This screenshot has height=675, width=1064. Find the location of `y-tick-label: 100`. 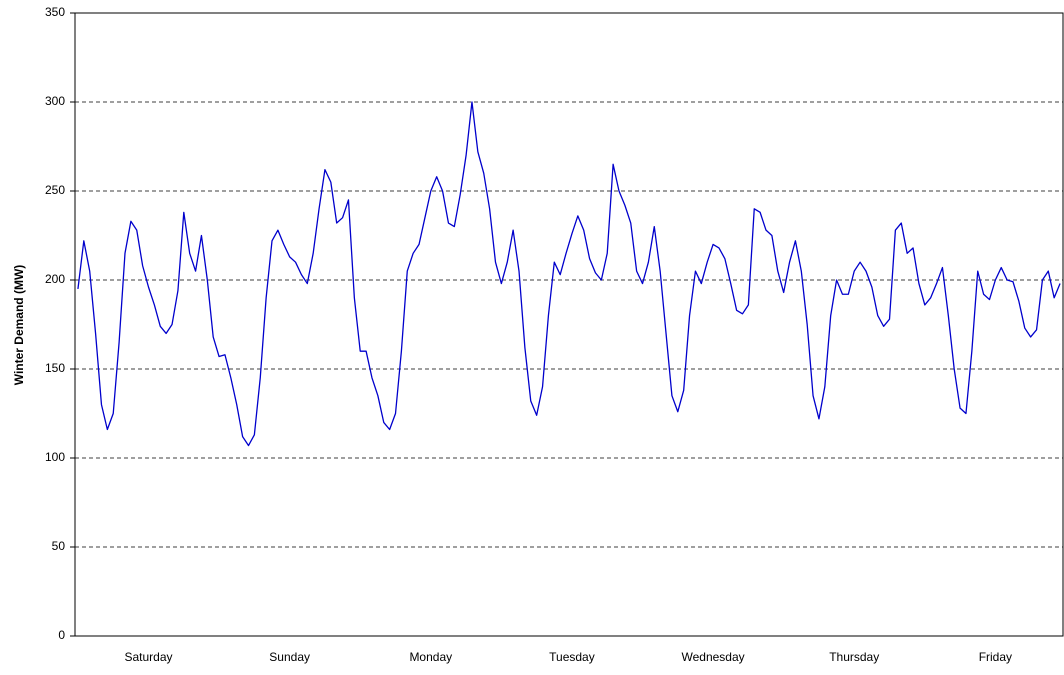

y-tick-label: 100 is located at coordinates (55, 457).